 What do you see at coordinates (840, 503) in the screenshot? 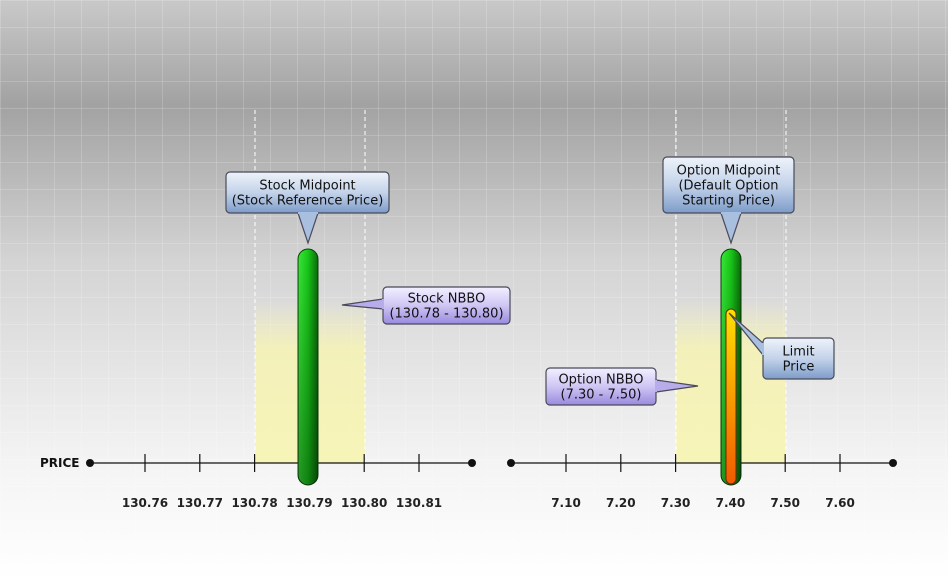
I see `tick-label: 7.60` at bounding box center [840, 503].